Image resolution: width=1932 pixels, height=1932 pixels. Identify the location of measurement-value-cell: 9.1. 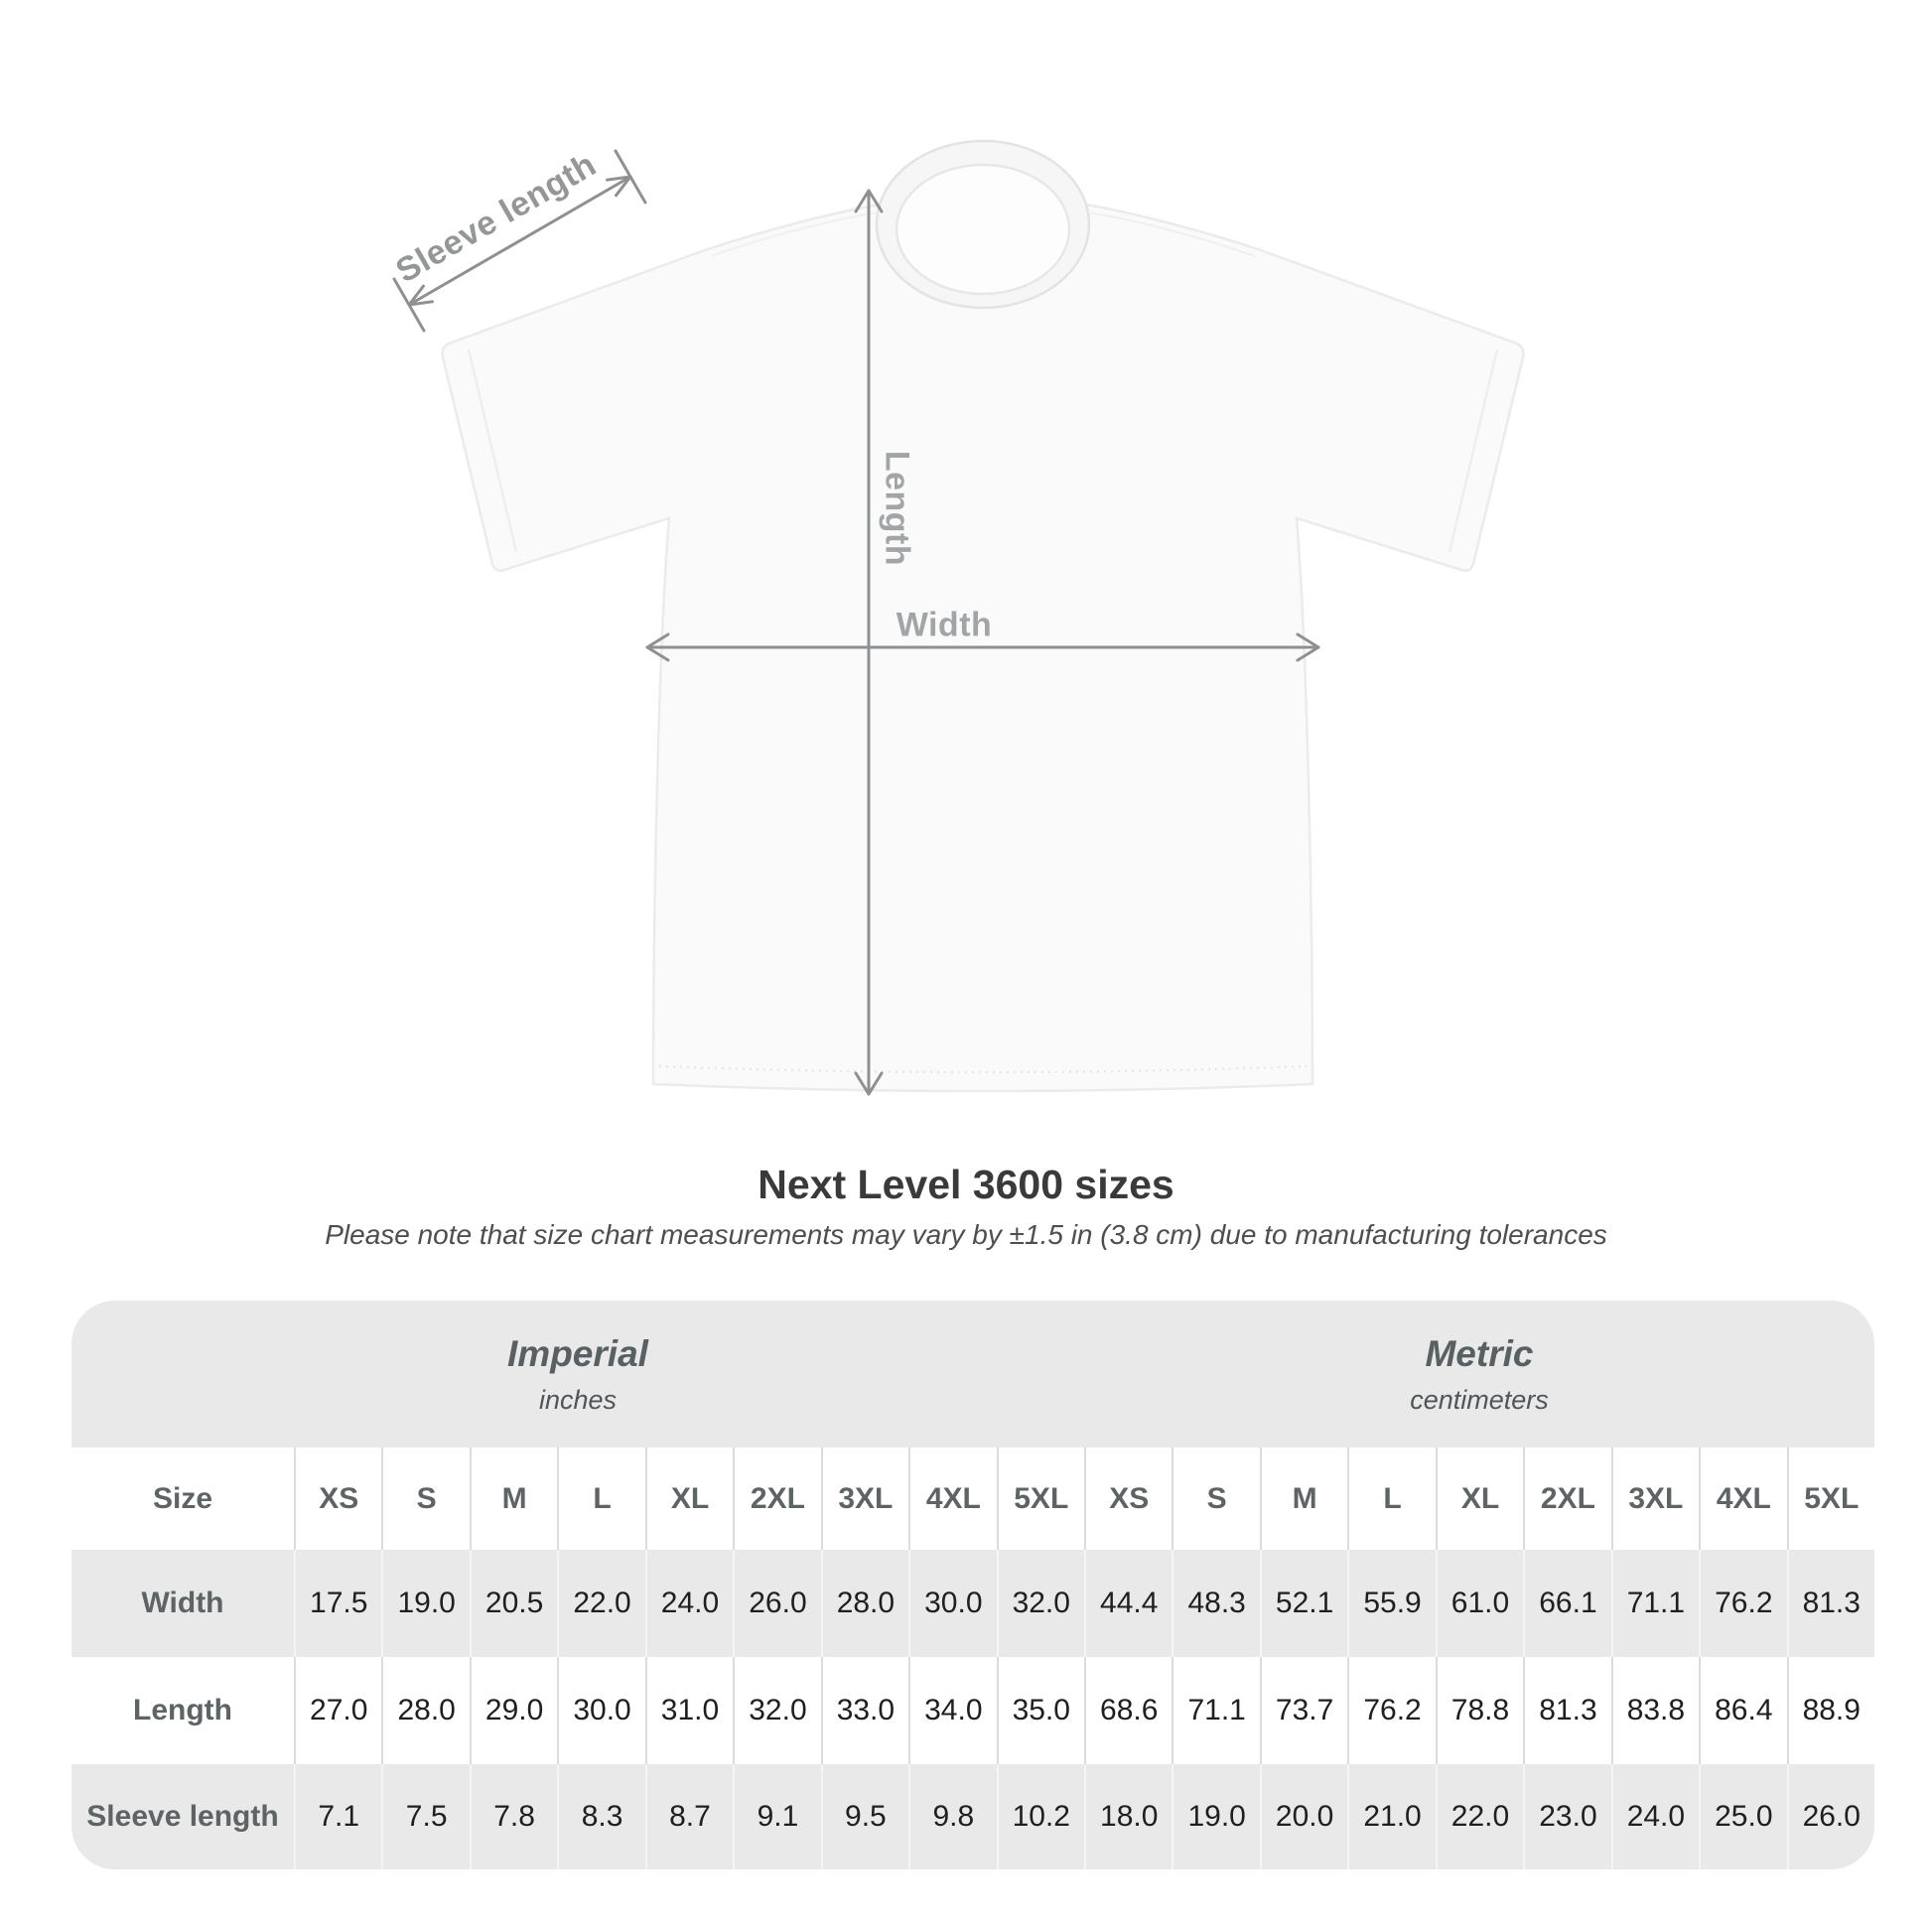
(776, 1817).